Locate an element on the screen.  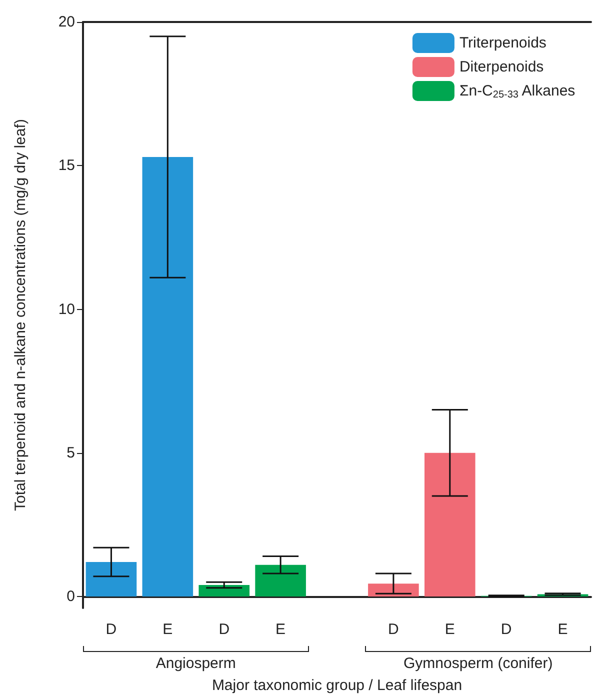
legend-label: Diterpenoids is located at coordinates (501, 67).